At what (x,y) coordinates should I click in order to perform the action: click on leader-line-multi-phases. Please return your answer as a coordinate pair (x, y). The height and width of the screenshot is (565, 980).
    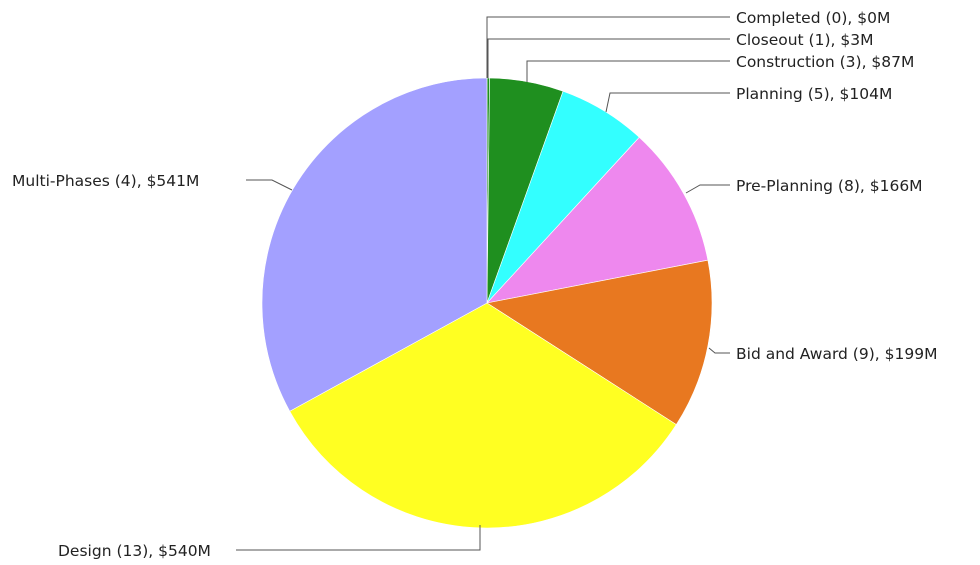
    Looking at the image, I should click on (269, 185).